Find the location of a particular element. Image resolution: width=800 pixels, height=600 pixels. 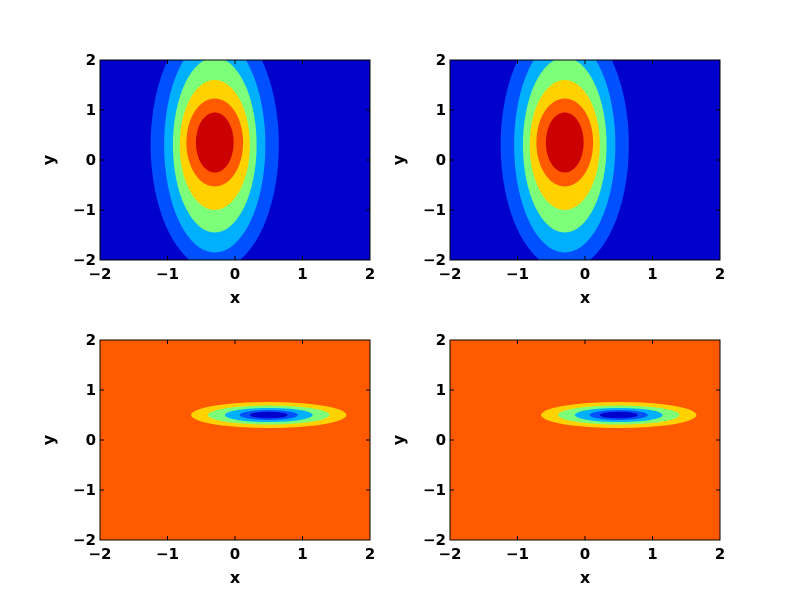

plot-area-top-left is located at coordinates (235, 160).